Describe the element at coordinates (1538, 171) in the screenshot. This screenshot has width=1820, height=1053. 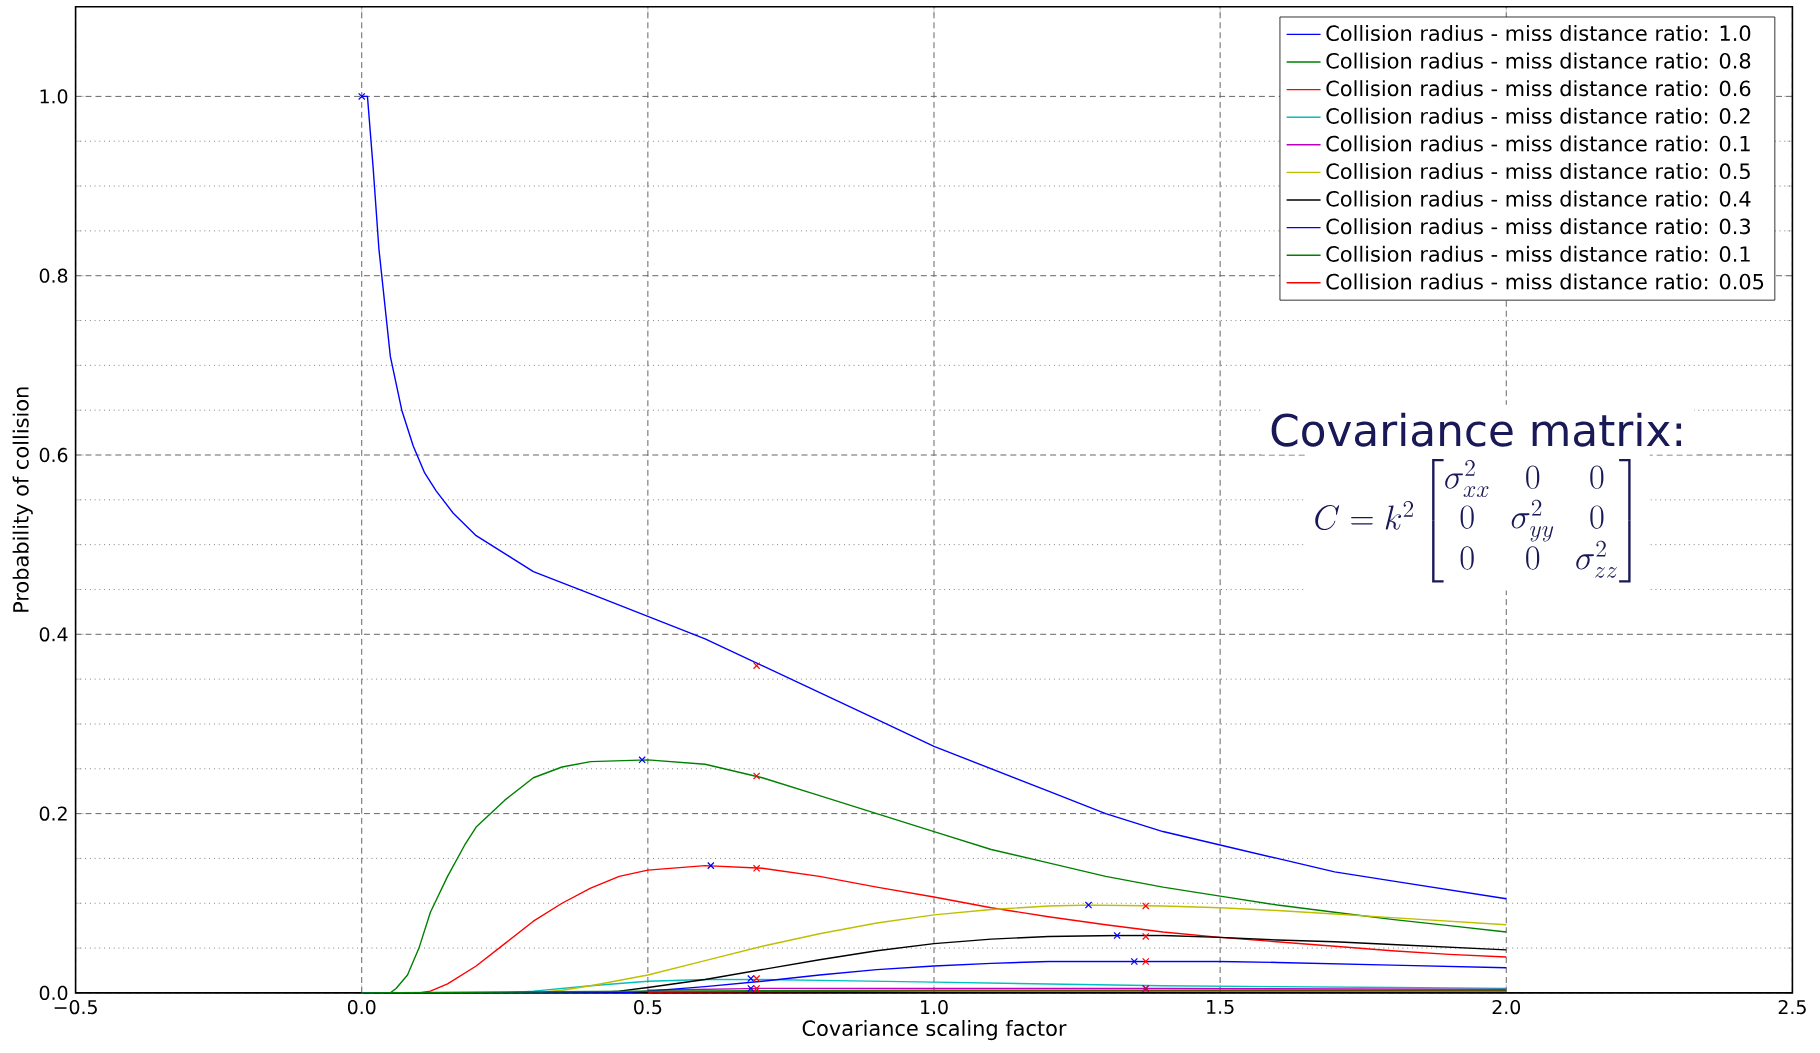
I see `legend-label: Collision radius - miss distance ratio: 0.5` at that location.